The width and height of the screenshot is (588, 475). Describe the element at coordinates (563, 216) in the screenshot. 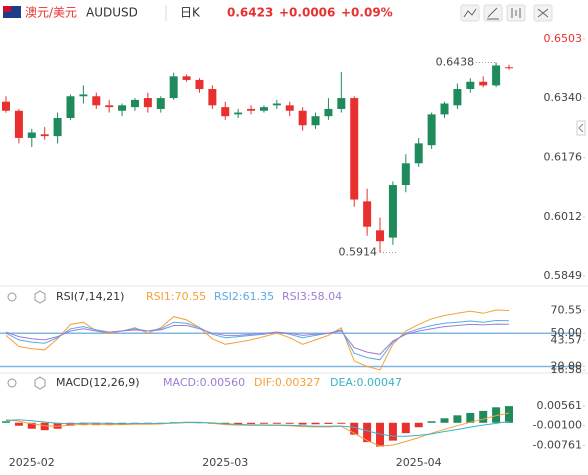

I see `y-tick-label: 0.6012` at that location.